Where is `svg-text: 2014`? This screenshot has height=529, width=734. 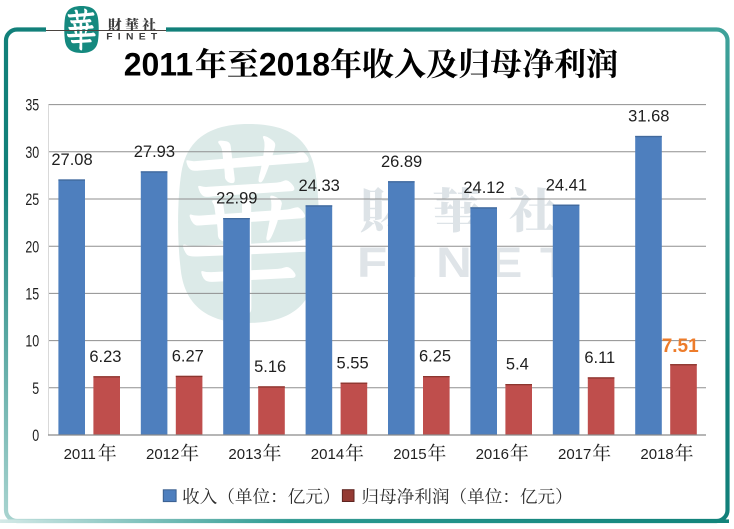 svg-text: 2014 is located at coordinates (327, 454).